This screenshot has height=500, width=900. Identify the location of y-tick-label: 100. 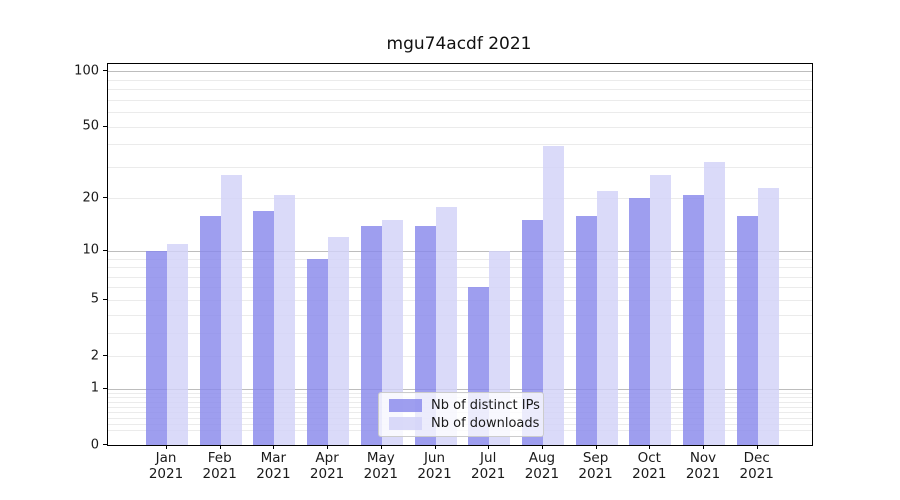
(86, 71).